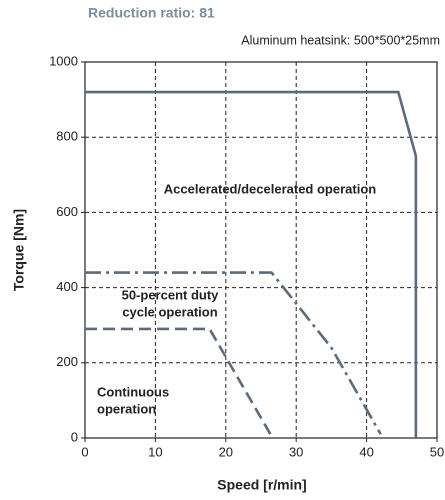  I want to click on y-axis-title: Torque [Nm], so click(19, 250).